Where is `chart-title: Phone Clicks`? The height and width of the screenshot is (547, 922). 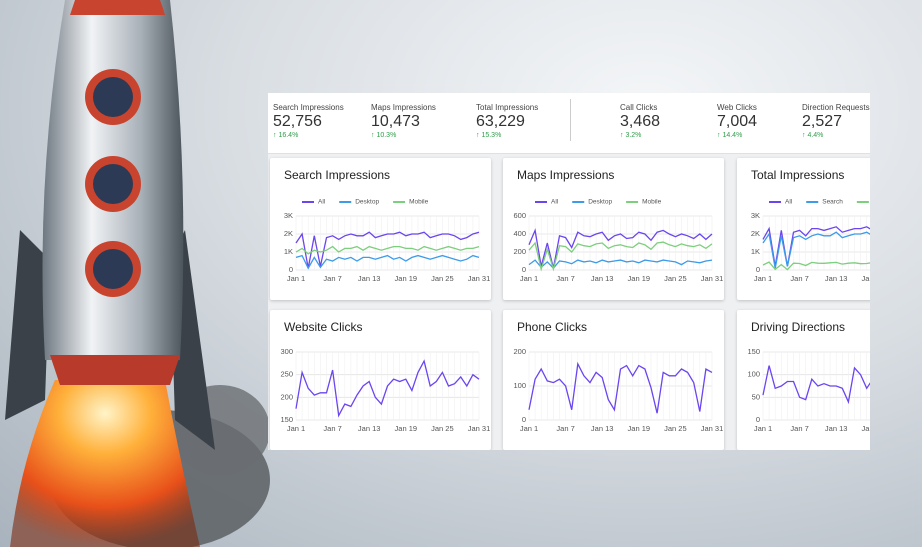
chart-title: Phone Clicks is located at coordinates (552, 327).